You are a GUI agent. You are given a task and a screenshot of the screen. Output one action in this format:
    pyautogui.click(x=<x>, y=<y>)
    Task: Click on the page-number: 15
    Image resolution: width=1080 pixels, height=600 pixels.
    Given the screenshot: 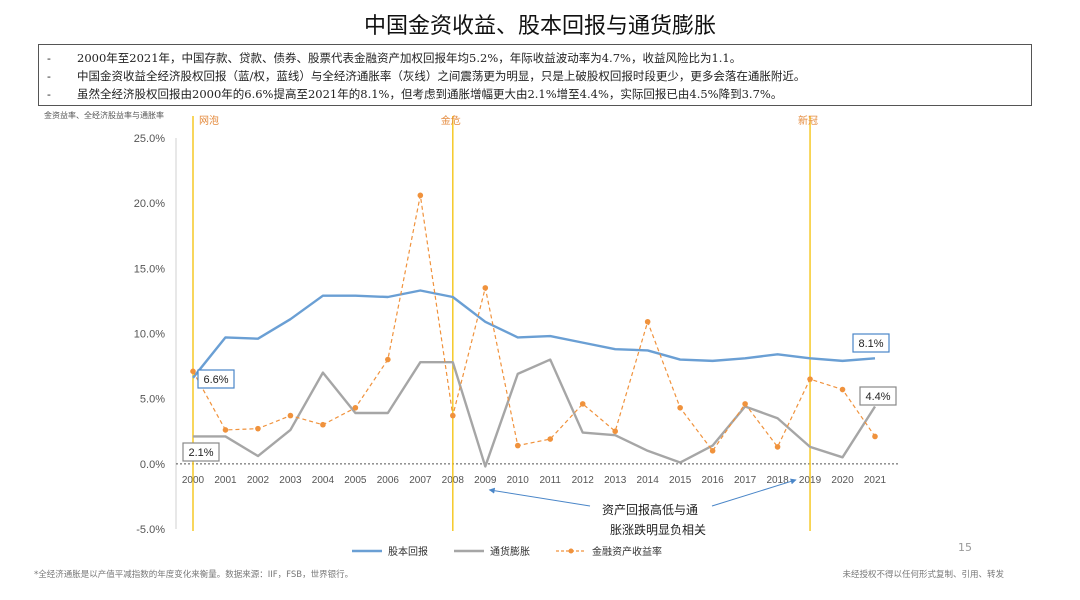 What is the action you would take?
    pyautogui.click(x=965, y=547)
    